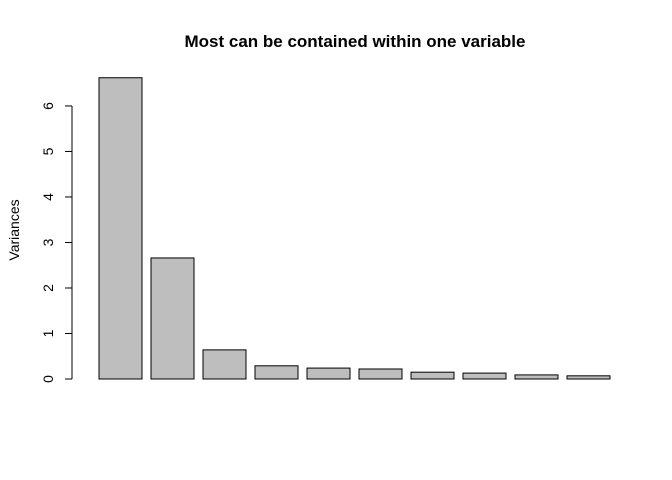 The height and width of the screenshot is (480, 672). Describe the element at coordinates (48, 288) in the screenshot. I see `y-tick-label: 2` at that location.